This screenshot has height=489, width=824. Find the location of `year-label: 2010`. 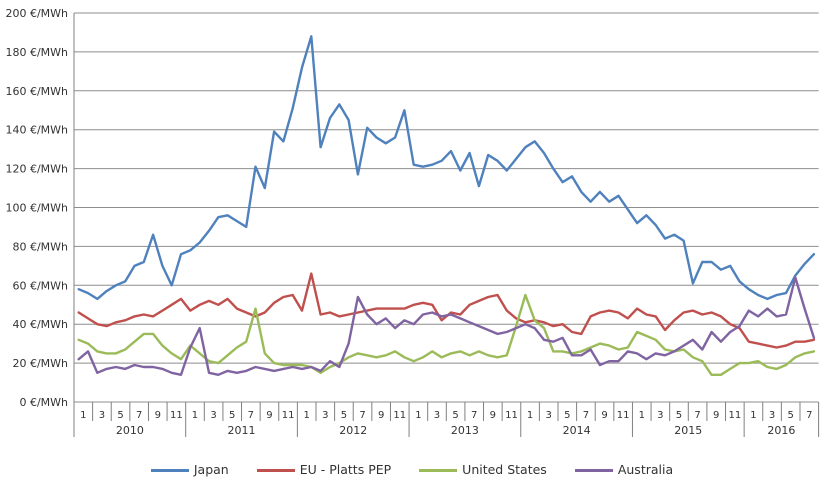

year-label: 2010 is located at coordinates (130, 430).